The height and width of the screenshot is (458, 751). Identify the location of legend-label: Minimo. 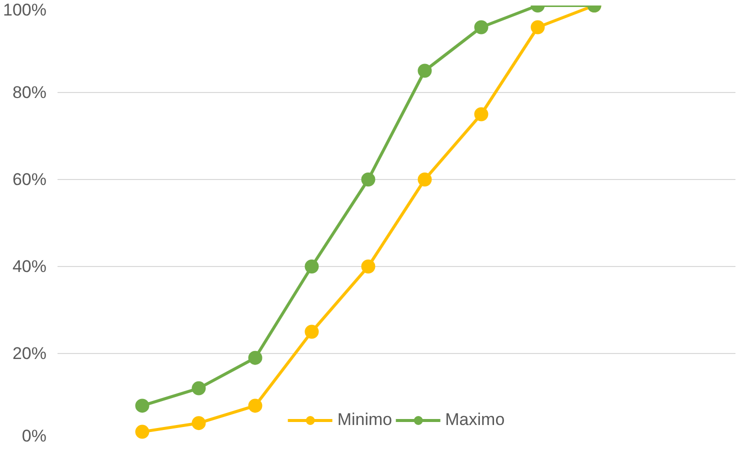
(364, 420).